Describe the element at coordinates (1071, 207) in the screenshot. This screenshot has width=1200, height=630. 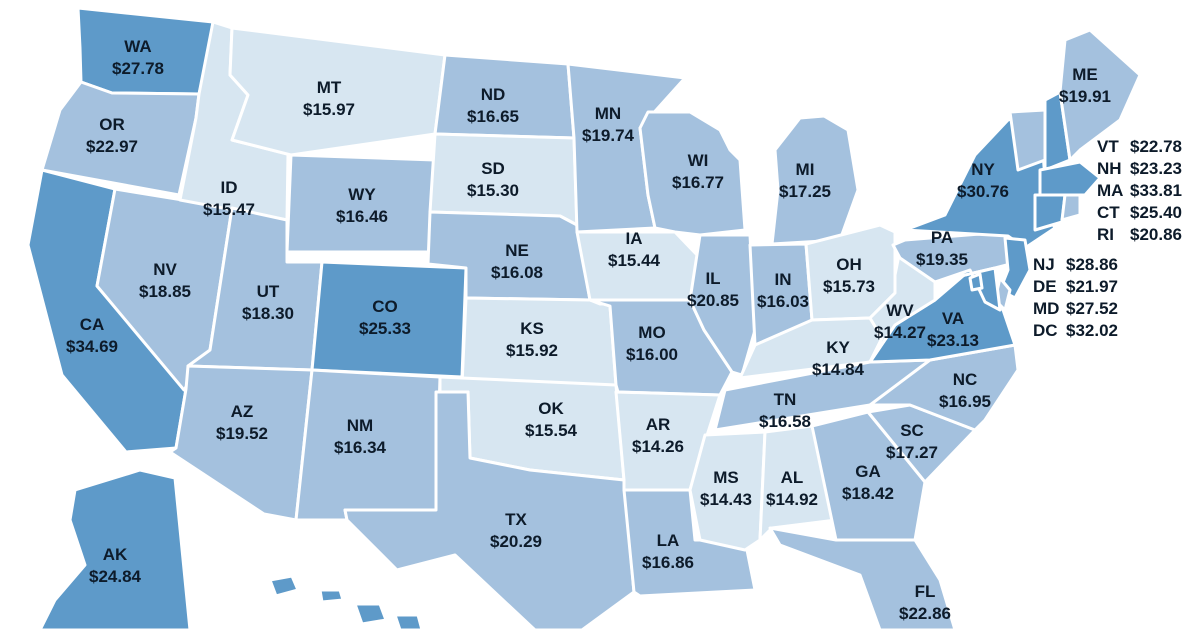
I see `state-ri` at that location.